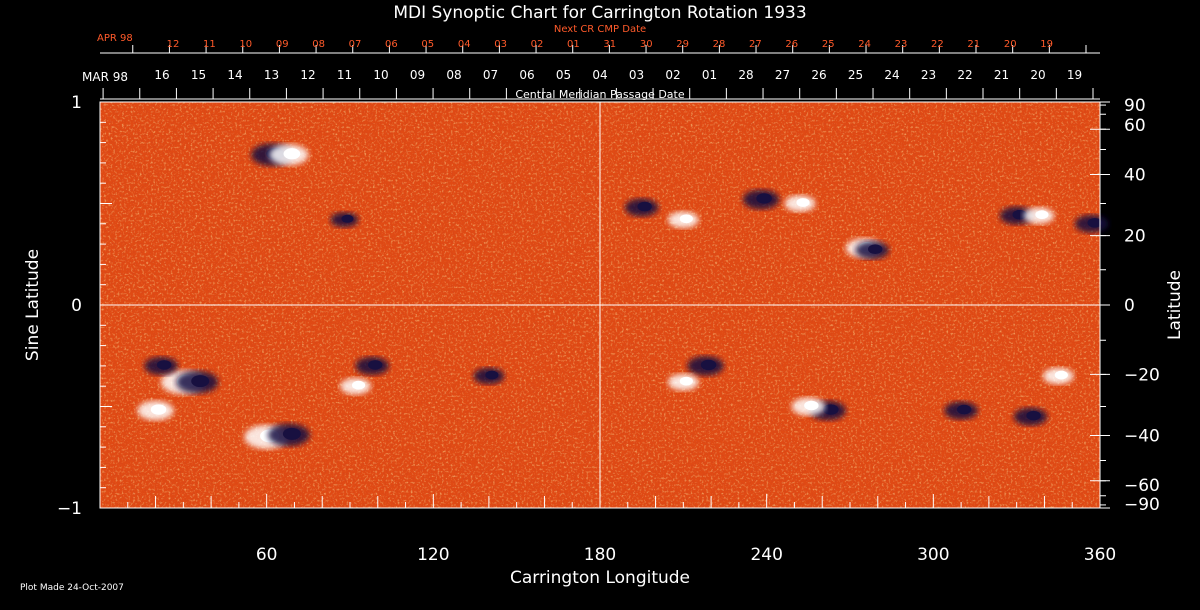  I want to click on y-right-tick-label: −40, so click(1142, 436).